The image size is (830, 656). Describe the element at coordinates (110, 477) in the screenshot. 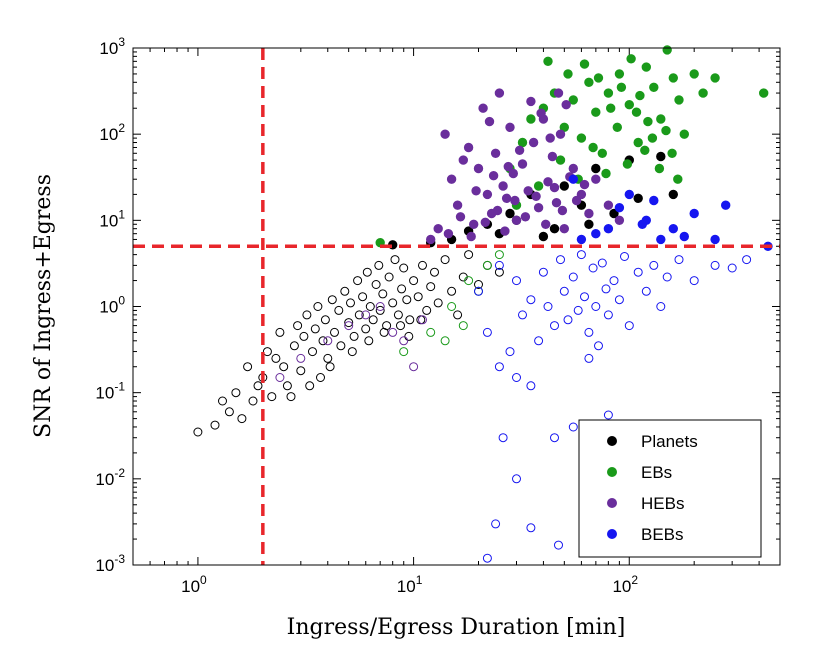

I see `y-tick-label: 10⁻²` at that location.